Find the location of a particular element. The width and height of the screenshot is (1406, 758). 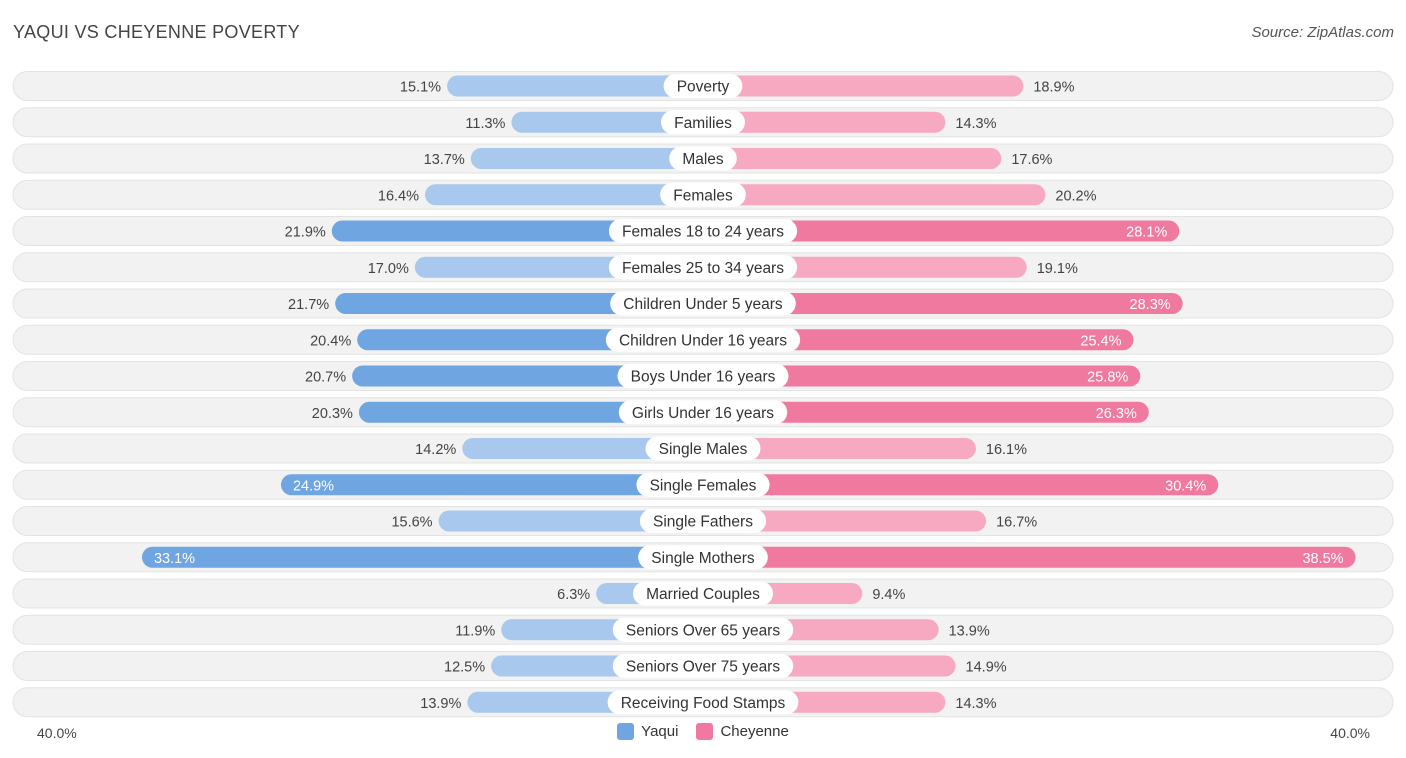

axis-left-label: 40.0% is located at coordinates (57, 733).